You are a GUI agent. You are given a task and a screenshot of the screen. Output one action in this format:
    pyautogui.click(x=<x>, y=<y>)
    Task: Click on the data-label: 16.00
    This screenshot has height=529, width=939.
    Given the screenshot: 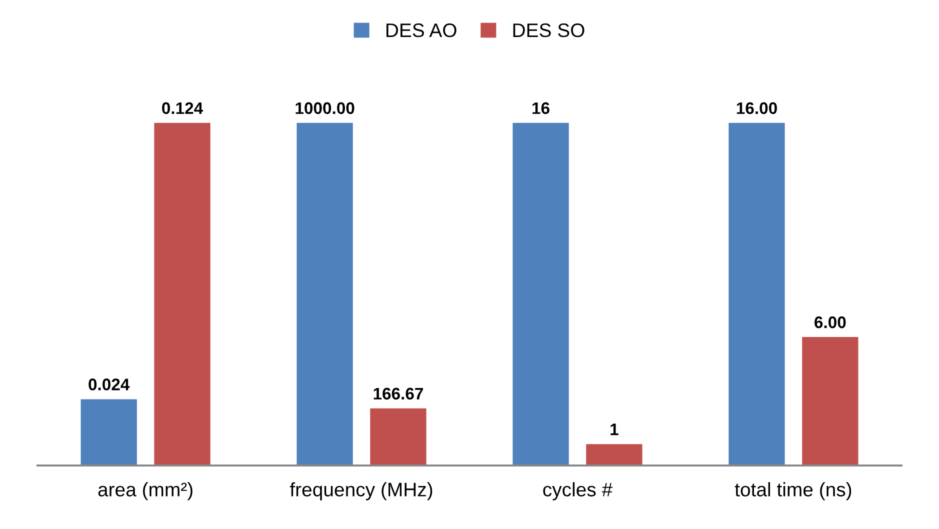 What is the action you would take?
    pyautogui.click(x=756, y=108)
    